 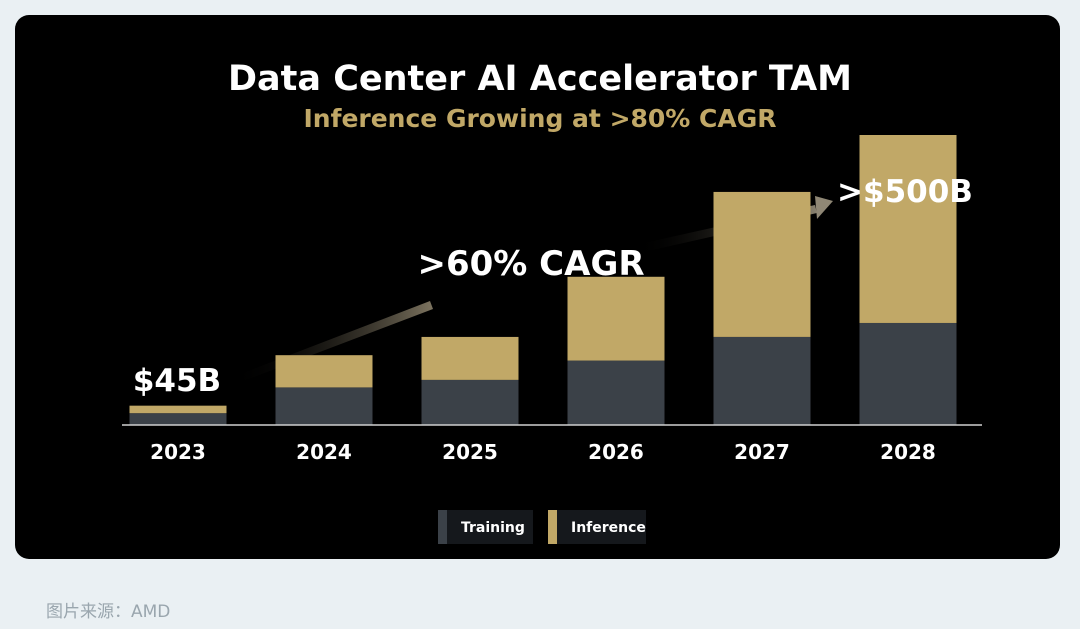 What do you see at coordinates (908, 229) in the screenshot?
I see `bar-inference-2028` at bounding box center [908, 229].